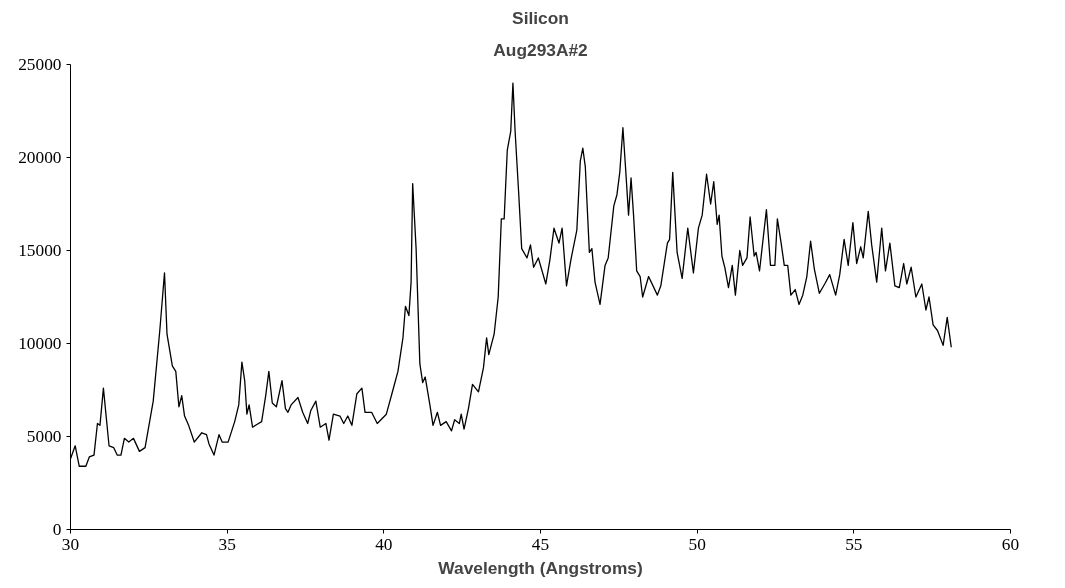 Image resolution: width=1065 pixels, height=588 pixels. Describe the element at coordinates (1010, 544) in the screenshot. I see `x-tick-label: 60` at that location.